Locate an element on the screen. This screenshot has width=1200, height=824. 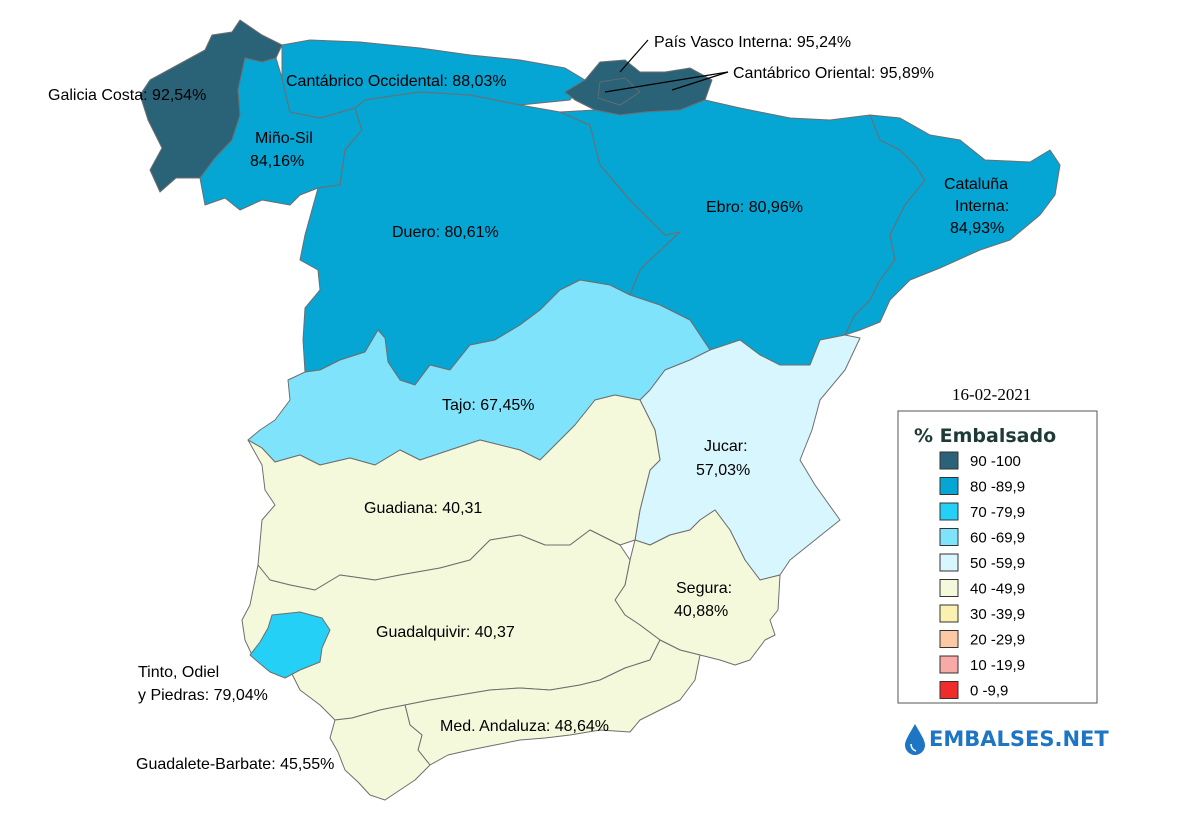
region-pais-vasco-interna is located at coordinates (619, 91).